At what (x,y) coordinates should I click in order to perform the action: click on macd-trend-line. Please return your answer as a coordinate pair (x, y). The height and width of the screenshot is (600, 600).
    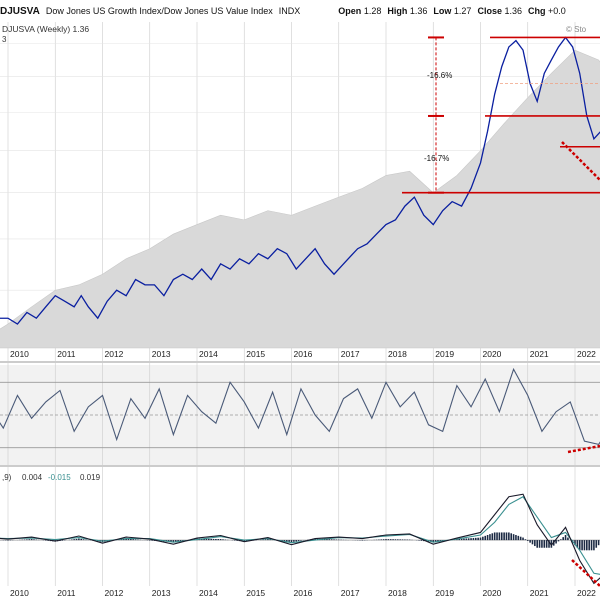
    Looking at the image, I should click on (585, 573).